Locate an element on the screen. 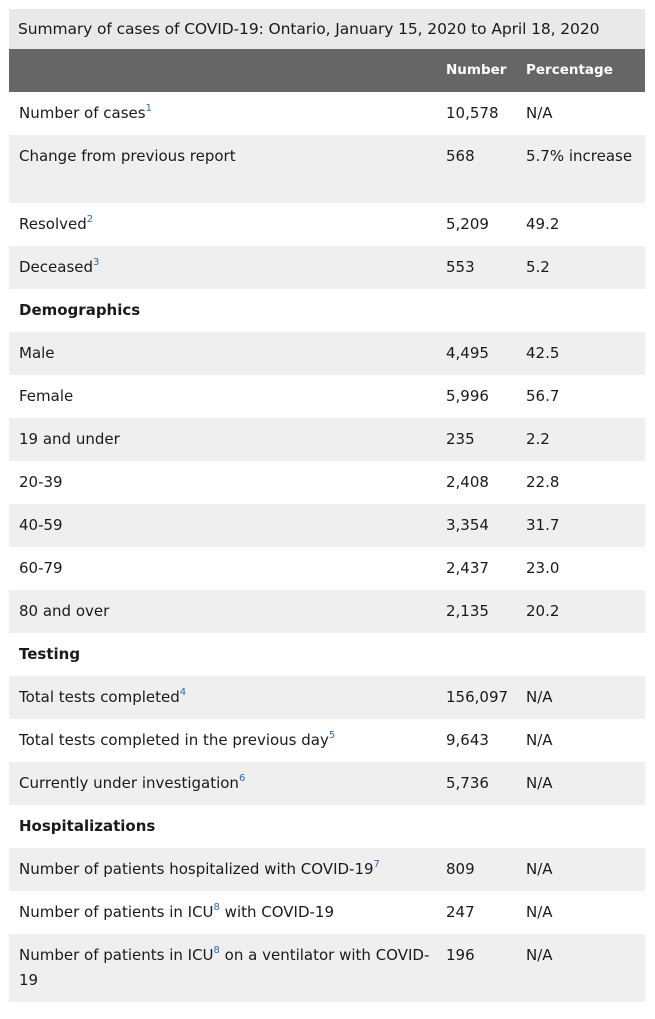  table-row: 80 and over 2,135 20.2 is located at coordinates (327, 611).